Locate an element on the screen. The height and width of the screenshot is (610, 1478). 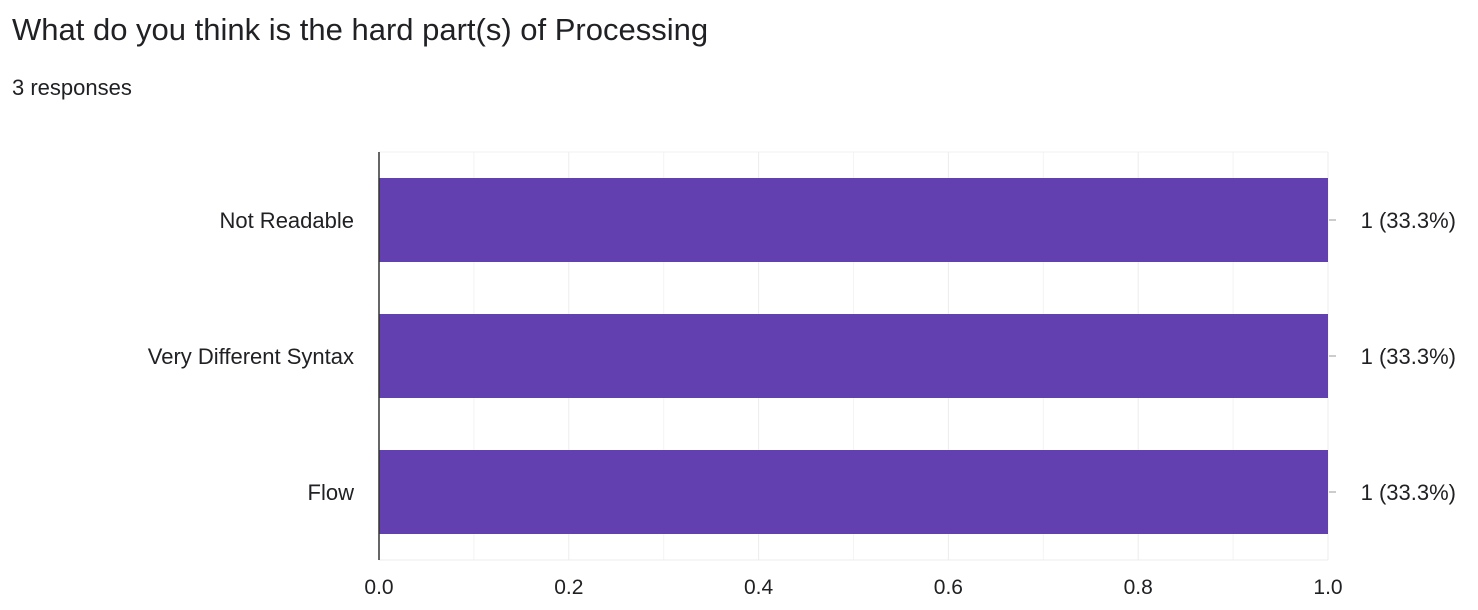
x-tick-label: 1.0 is located at coordinates (1327, 587).